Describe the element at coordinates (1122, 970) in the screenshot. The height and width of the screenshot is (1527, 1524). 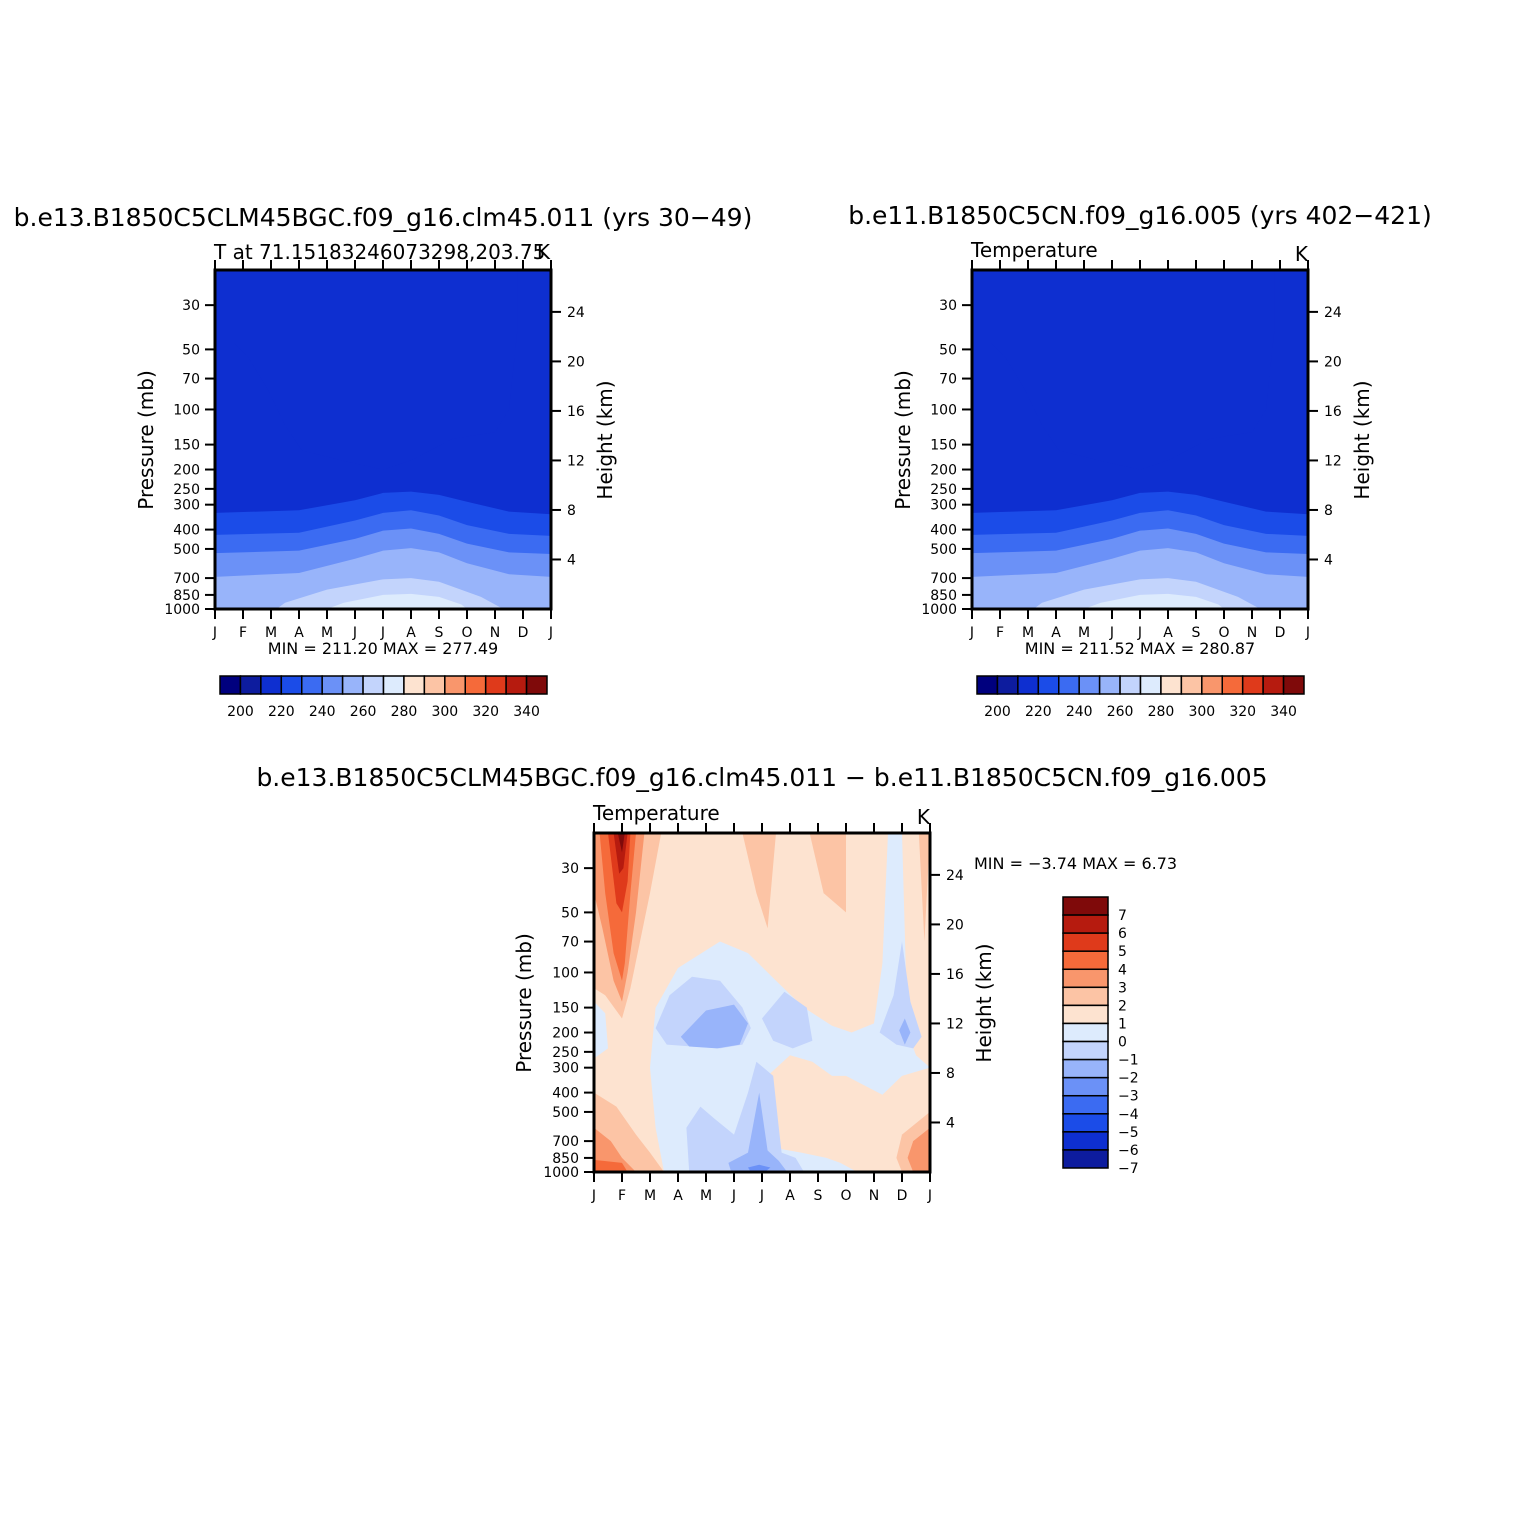
I see `colorbar-label: 4` at that location.